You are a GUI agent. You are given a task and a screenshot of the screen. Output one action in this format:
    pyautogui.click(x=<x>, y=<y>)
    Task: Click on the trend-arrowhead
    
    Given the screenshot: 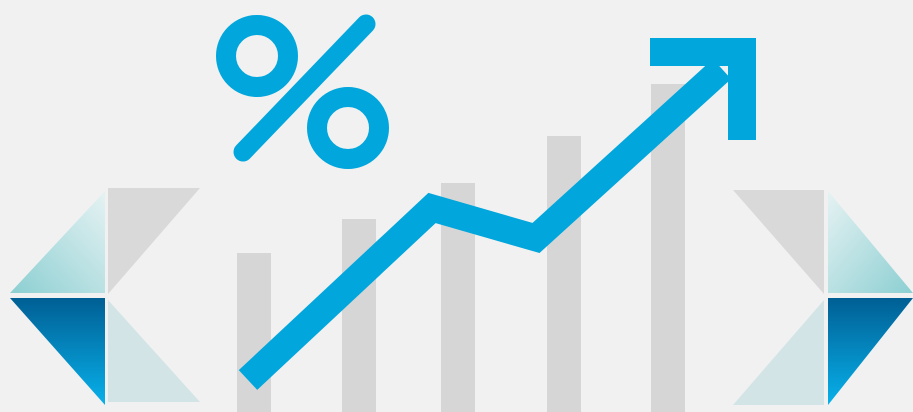 What is the action you would take?
    pyautogui.click(x=703, y=89)
    